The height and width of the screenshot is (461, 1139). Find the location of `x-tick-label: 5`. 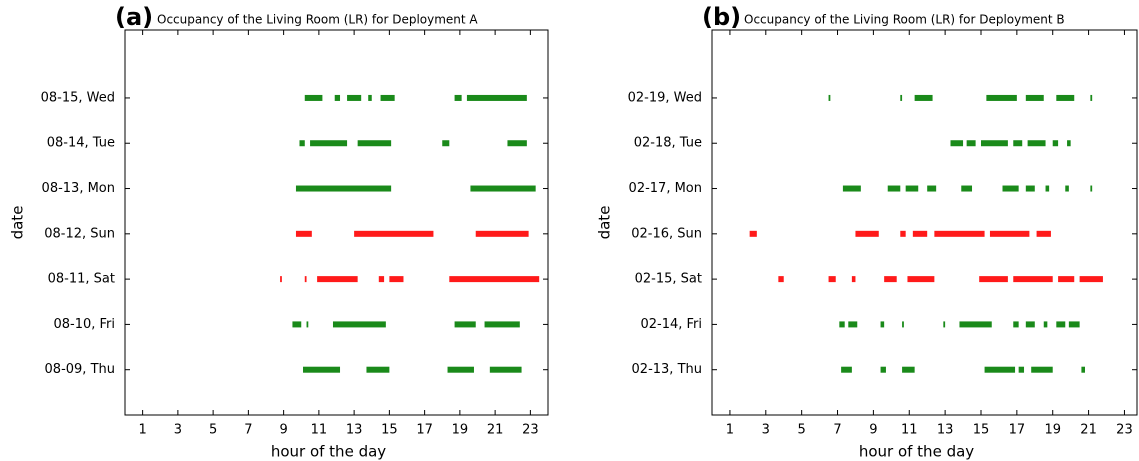

x-tick-label: 5 is located at coordinates (802, 430).